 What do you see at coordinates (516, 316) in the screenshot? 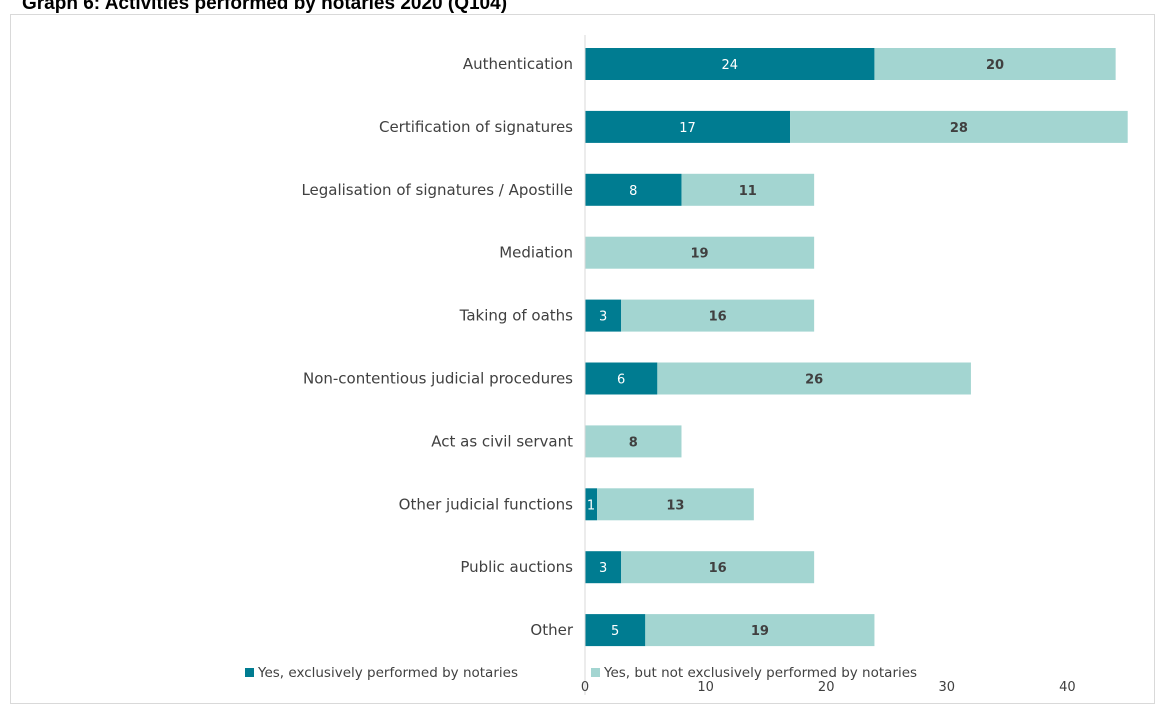
I see `category-label: Taking of oaths` at bounding box center [516, 316].